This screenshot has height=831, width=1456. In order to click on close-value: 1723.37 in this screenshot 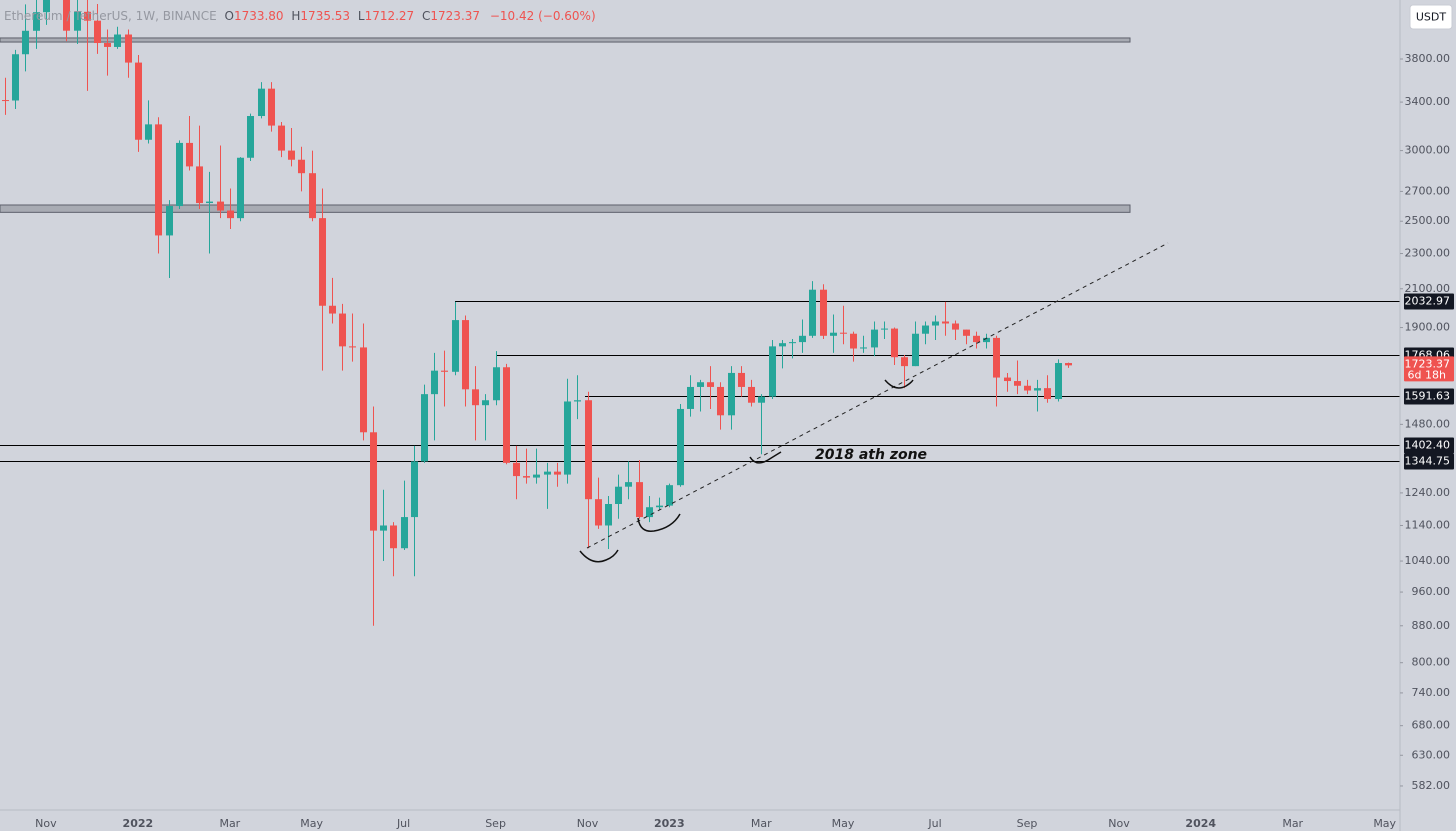, I will do `click(455, 16)`.